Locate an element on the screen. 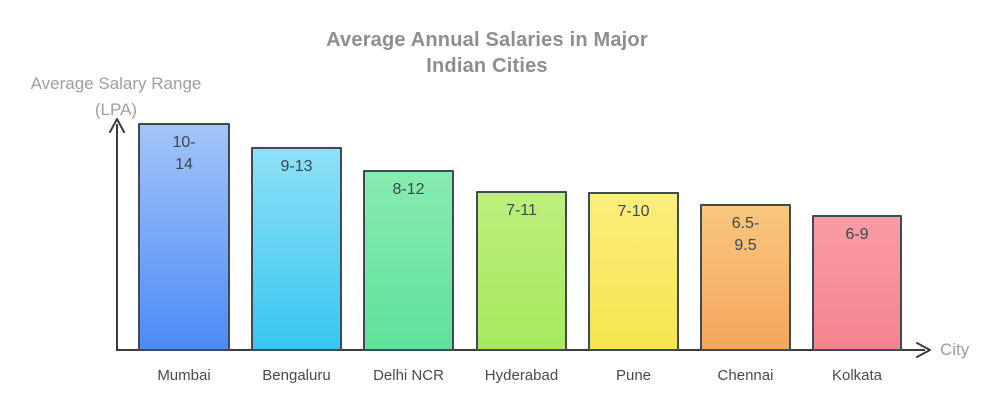 The image size is (1000, 417). bar: 7-10 is located at coordinates (633, 271).